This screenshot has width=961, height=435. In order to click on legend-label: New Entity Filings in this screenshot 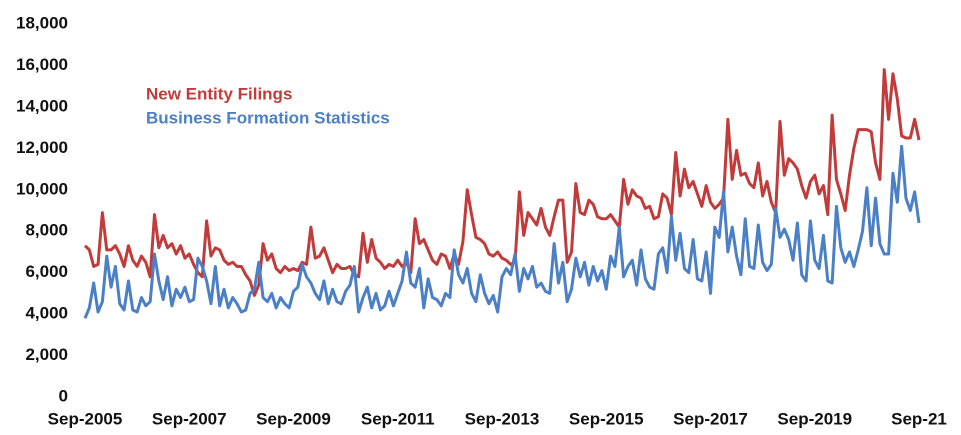, I will do `click(219, 93)`.